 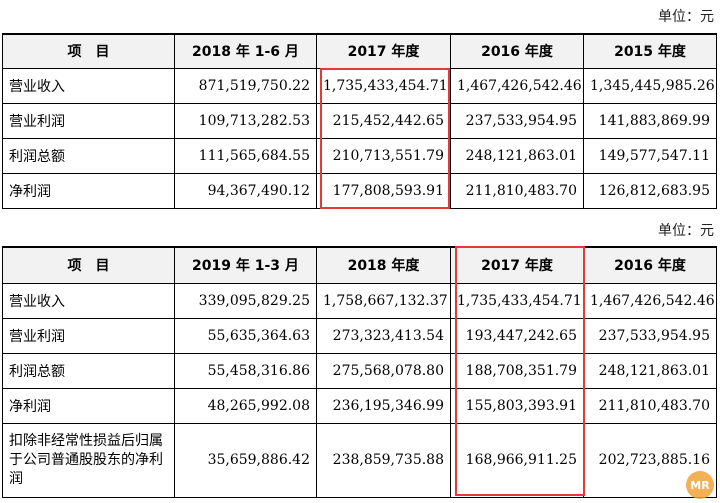 I want to click on cell-value: 55,635,364.63, so click(x=245, y=335).